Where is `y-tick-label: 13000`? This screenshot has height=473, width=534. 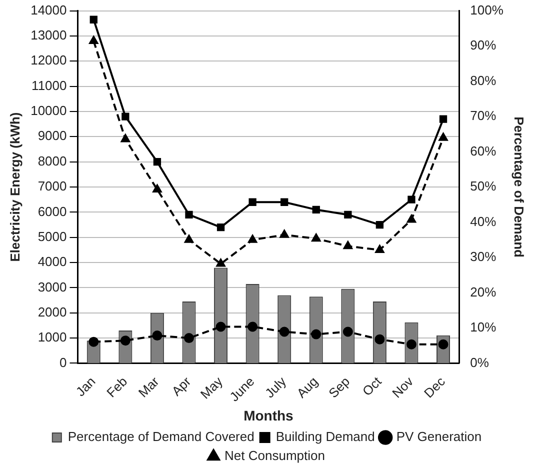
y-tick-label: 13000 is located at coordinates (48, 35).